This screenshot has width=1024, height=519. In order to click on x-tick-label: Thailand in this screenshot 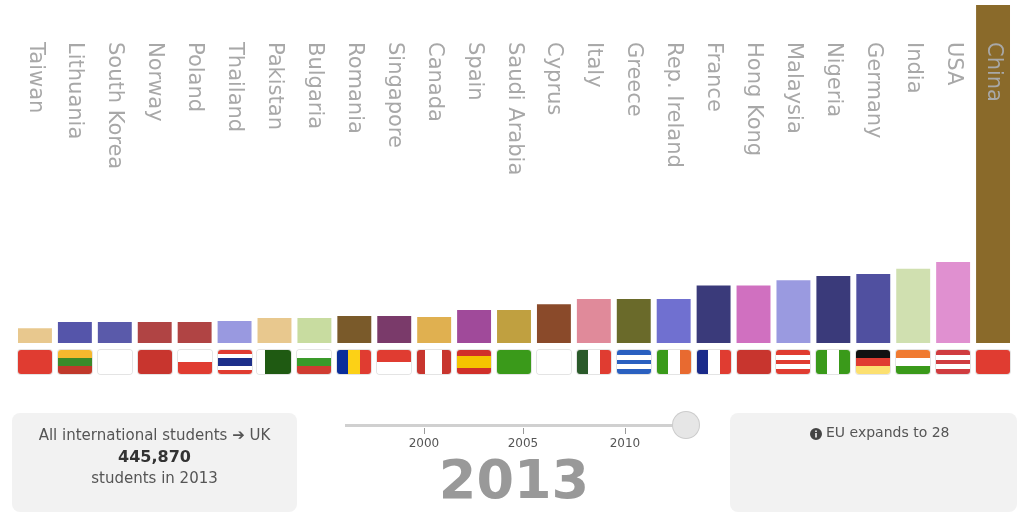, I will do `click(236, 87)`.